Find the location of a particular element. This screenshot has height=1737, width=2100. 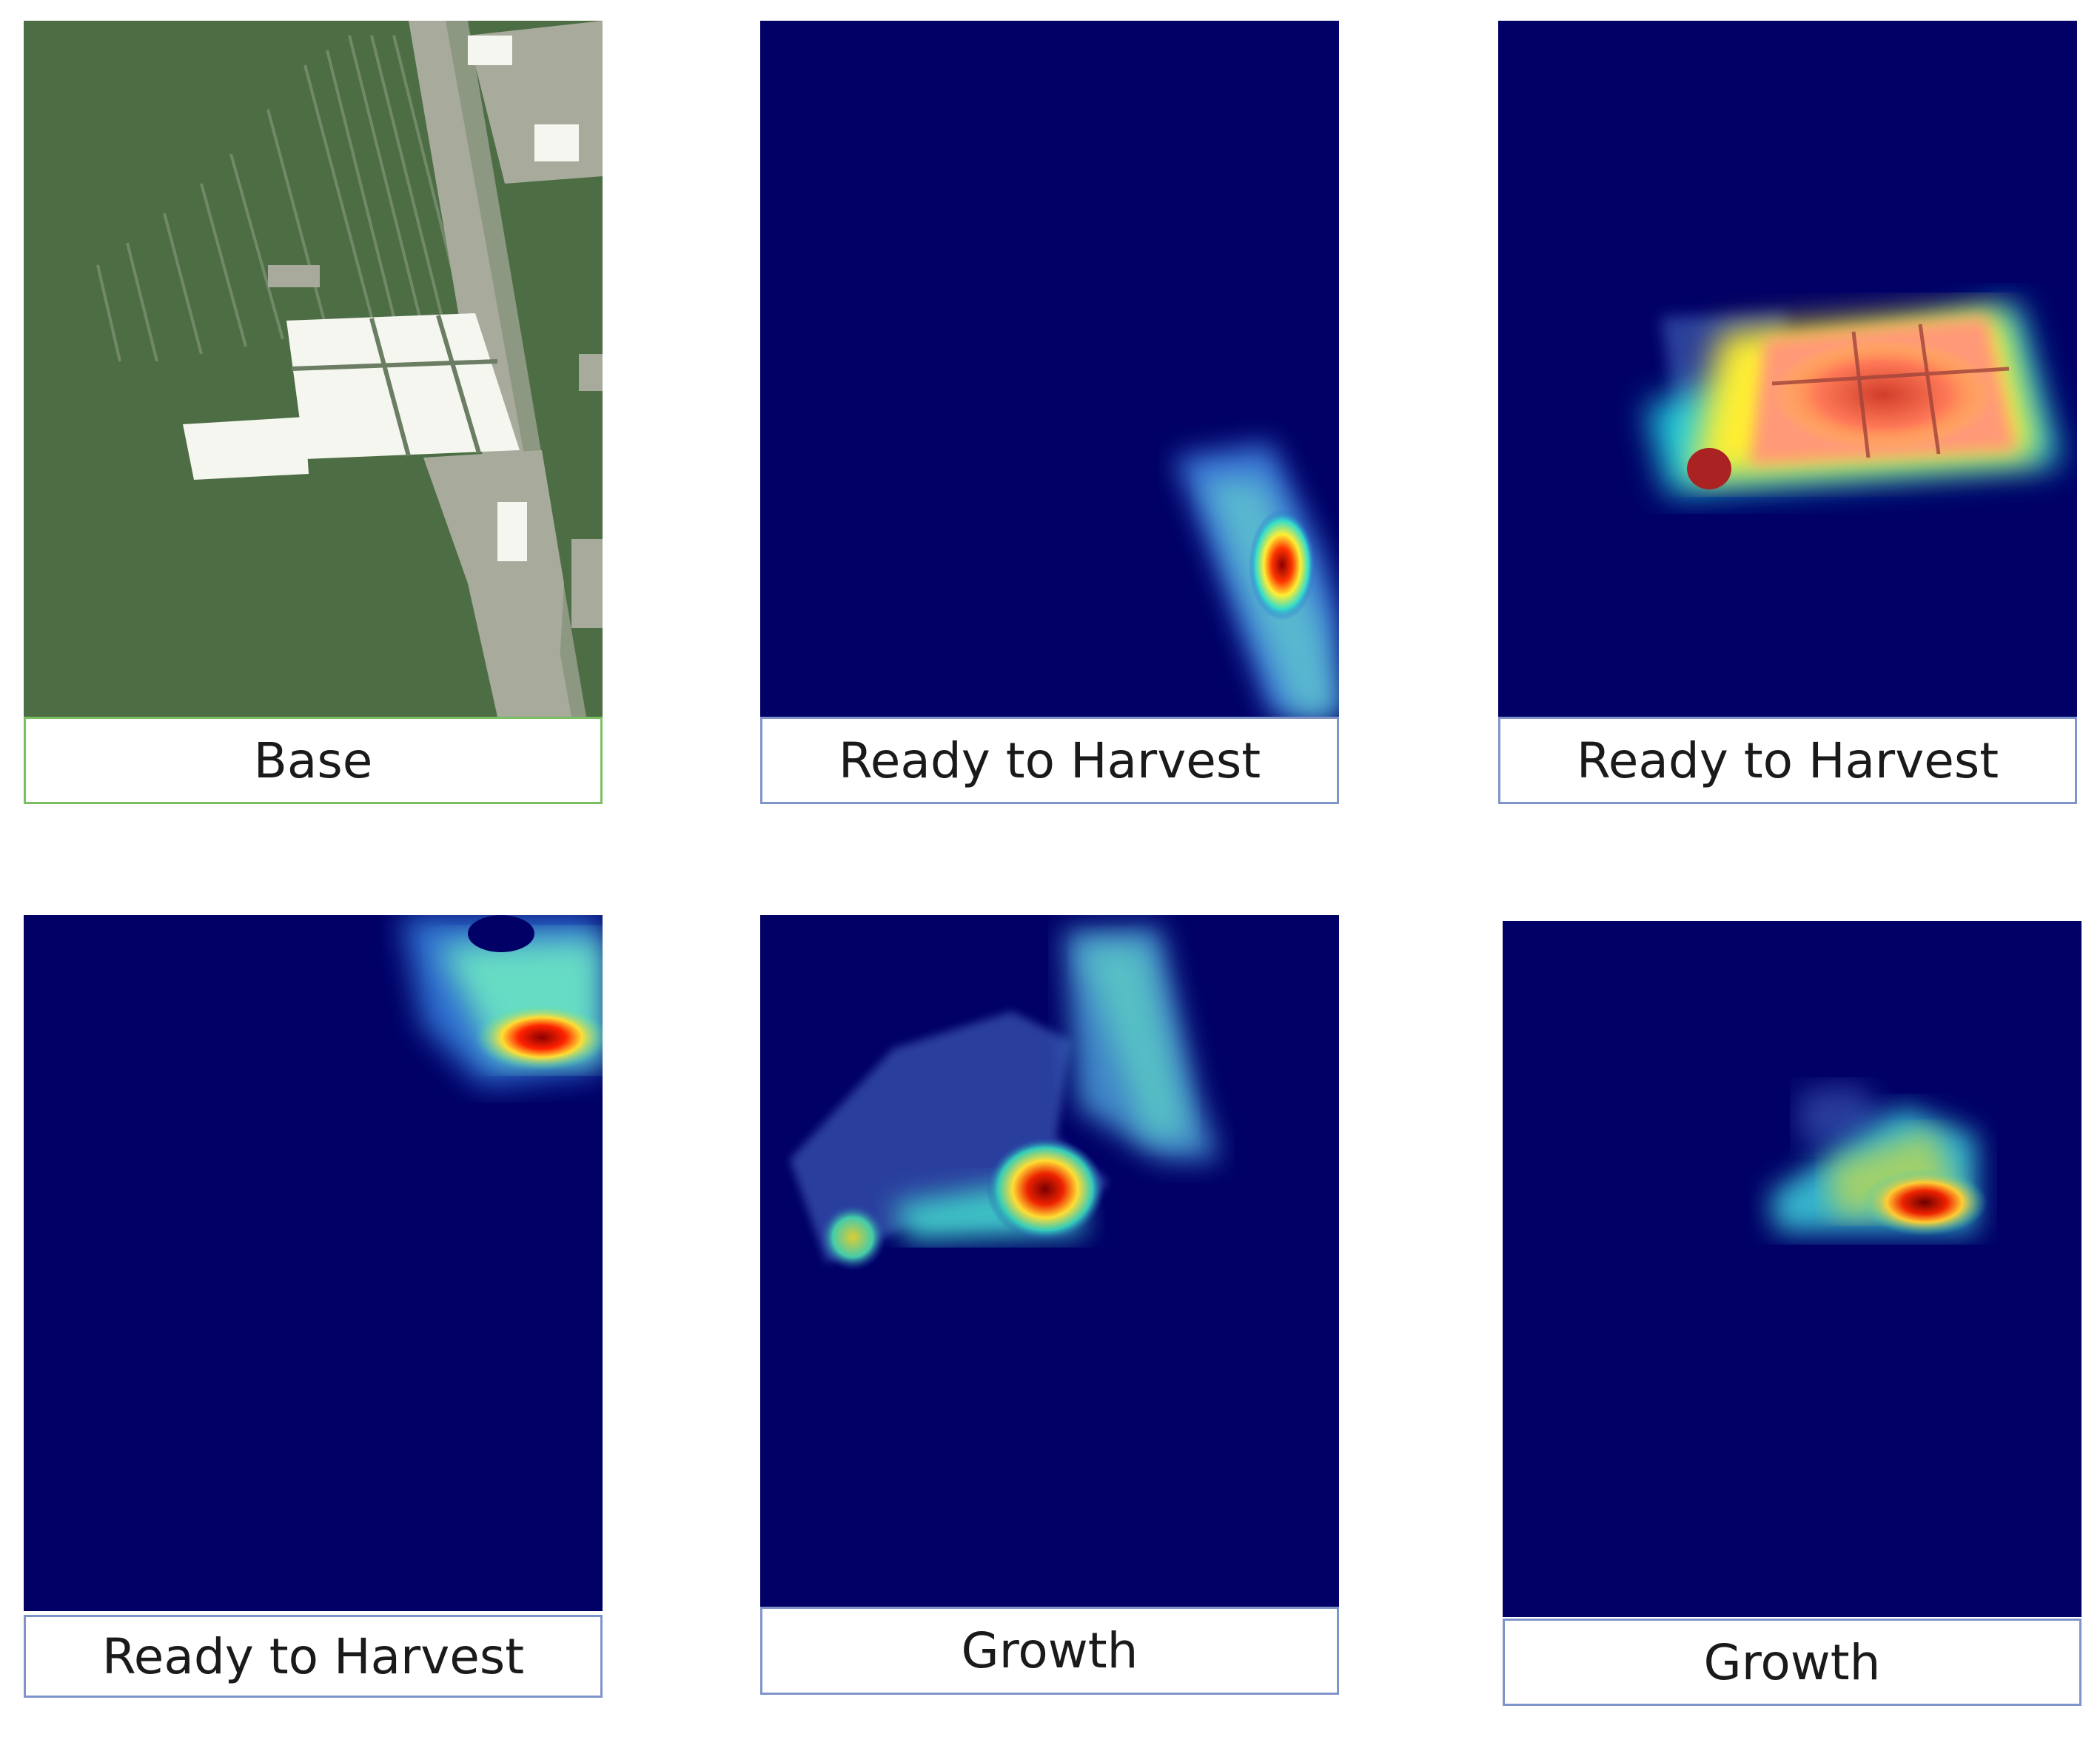

panel-ready-to-harvest-3: Ready to Harvest is located at coordinates (313, 1306).